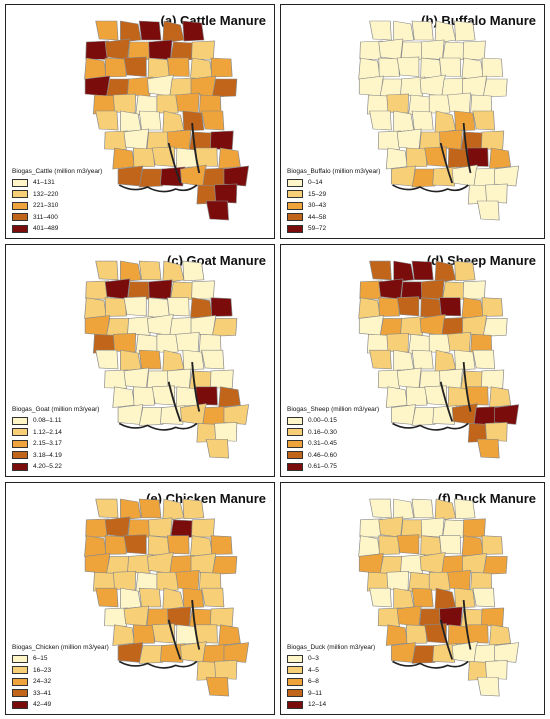  I want to click on legend-item: 44–58, so click(333, 218).